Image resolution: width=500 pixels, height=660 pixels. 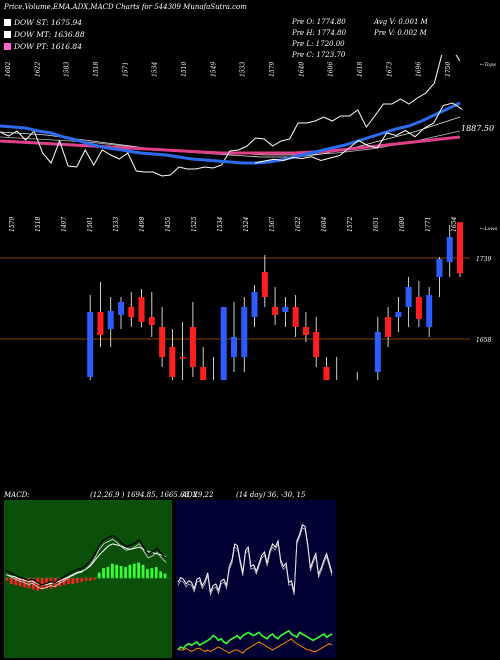 I want to click on tops-label: ←Tops, so click(x=488, y=65).